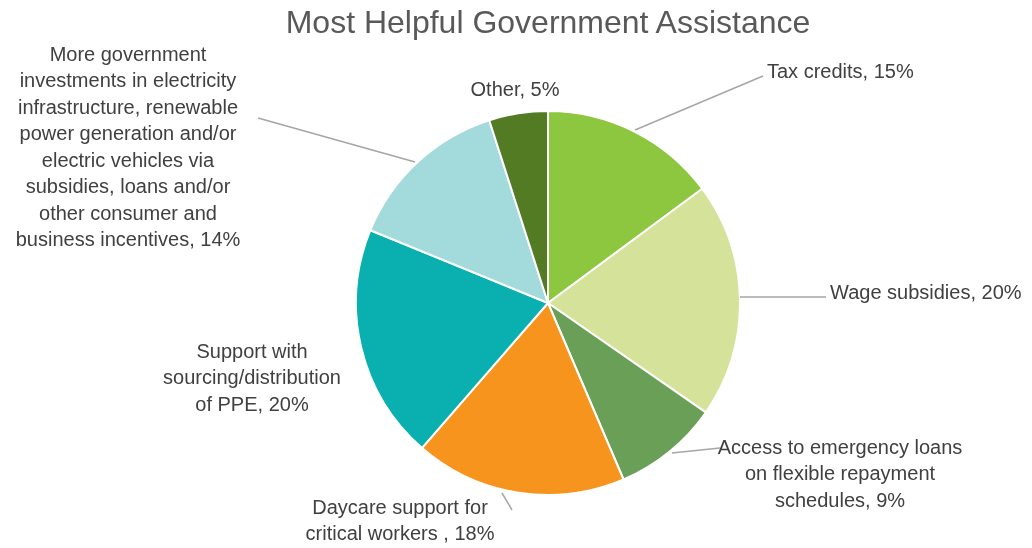  Describe the element at coordinates (926, 291) in the screenshot. I see `slice-label: Wage subsidies, 20%` at that location.